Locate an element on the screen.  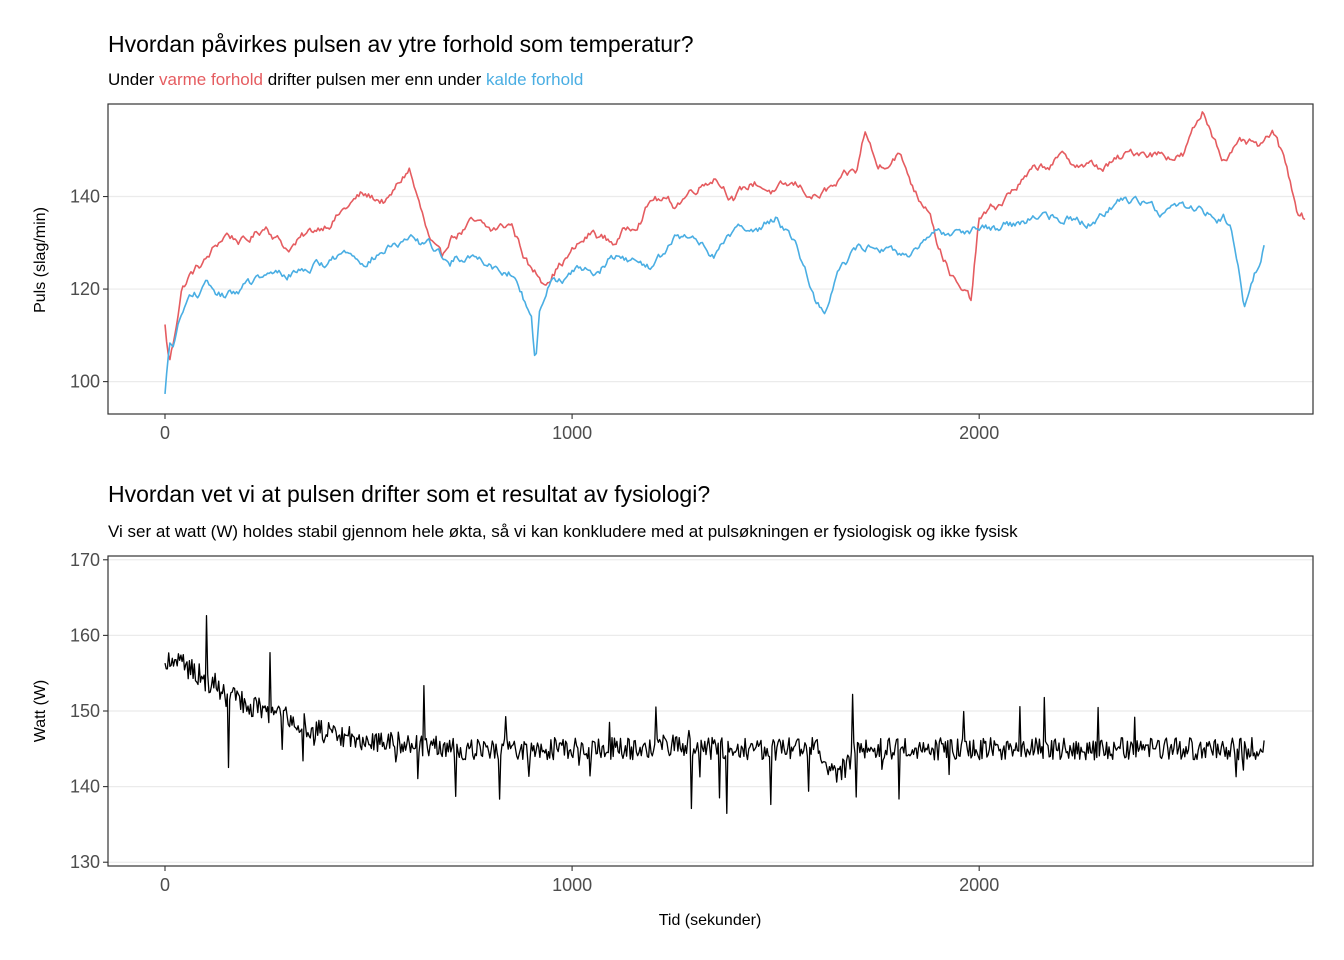
chart1-subtitle-prefix: Under is located at coordinates (133, 79).